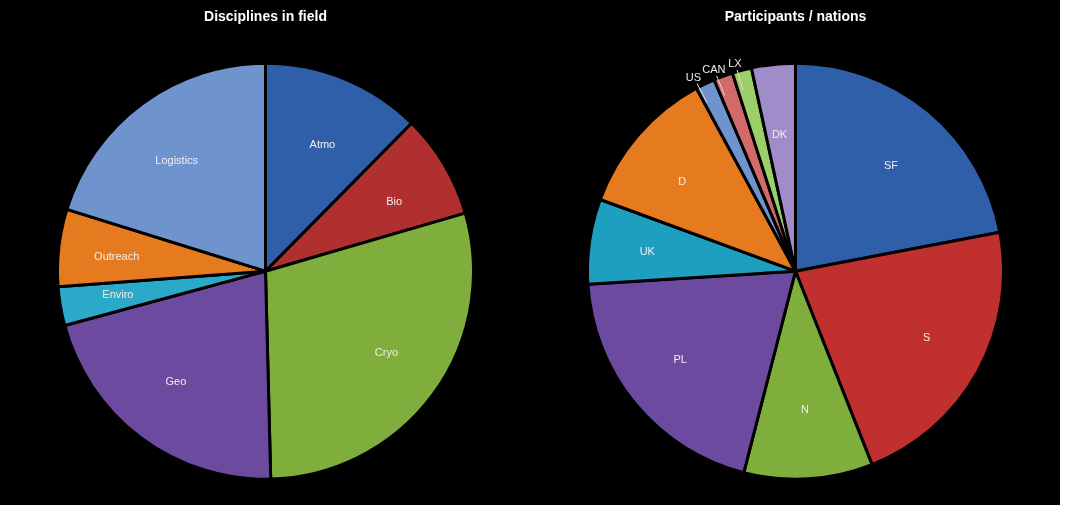  Describe the element at coordinates (693, 76) in the screenshot. I see `slice-label: US` at that location.